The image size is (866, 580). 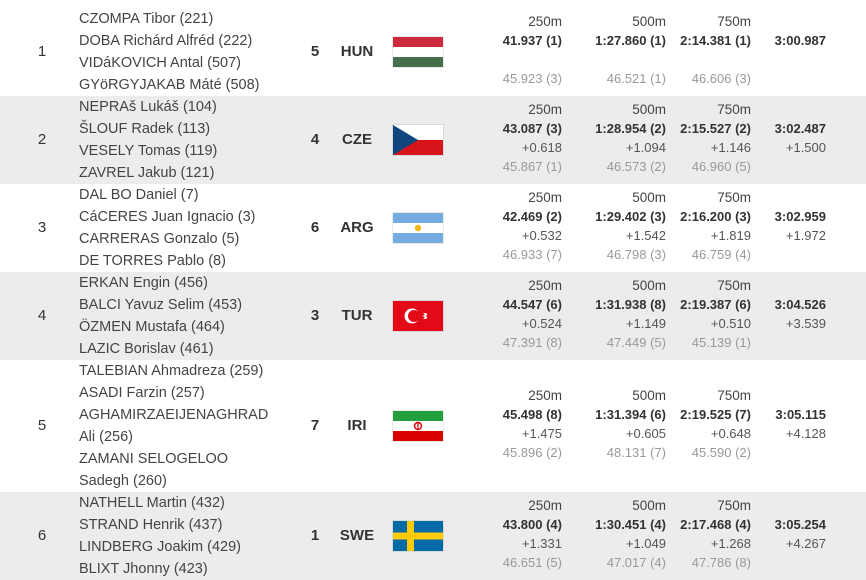 What do you see at coordinates (143, 283) in the screenshot?
I see `crew-member: ERKAN Engin (456)` at bounding box center [143, 283].